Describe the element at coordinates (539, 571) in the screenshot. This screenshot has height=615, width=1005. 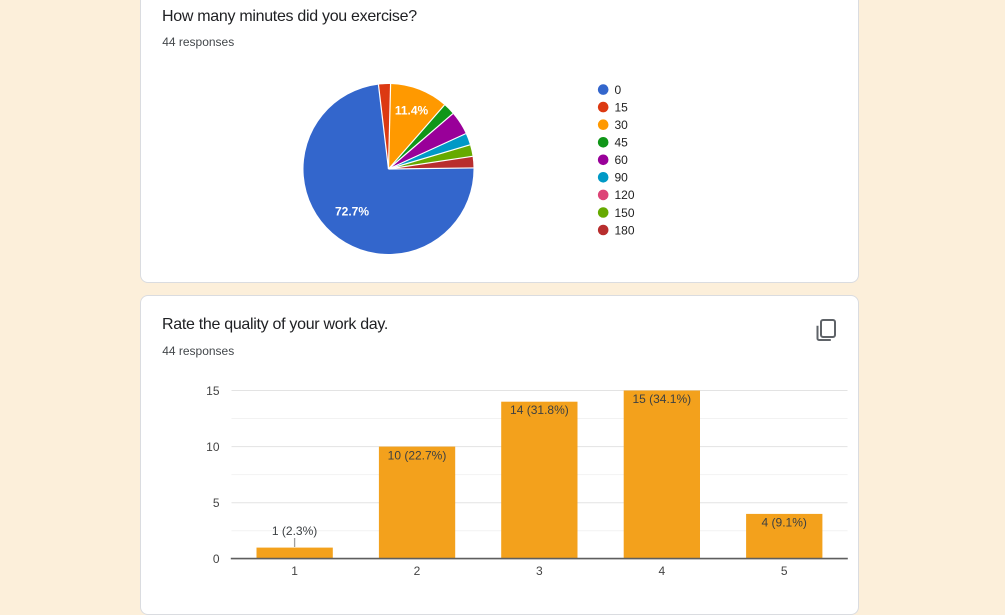
I see `svg-text: 3` at that location.